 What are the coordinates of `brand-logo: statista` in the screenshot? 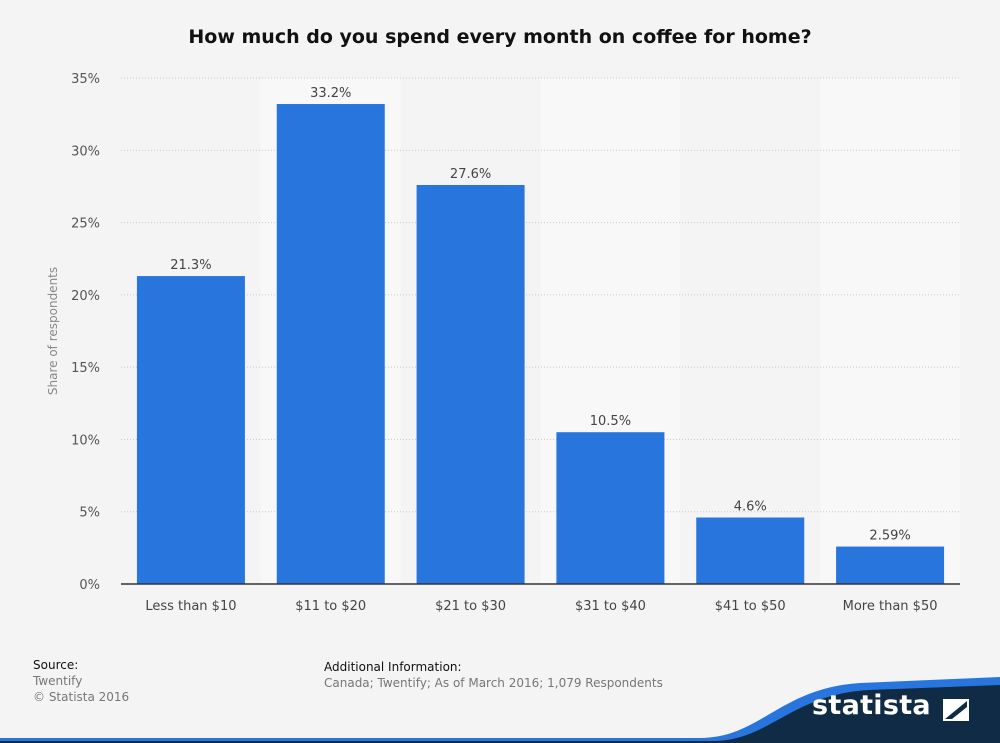 It's located at (871, 705).